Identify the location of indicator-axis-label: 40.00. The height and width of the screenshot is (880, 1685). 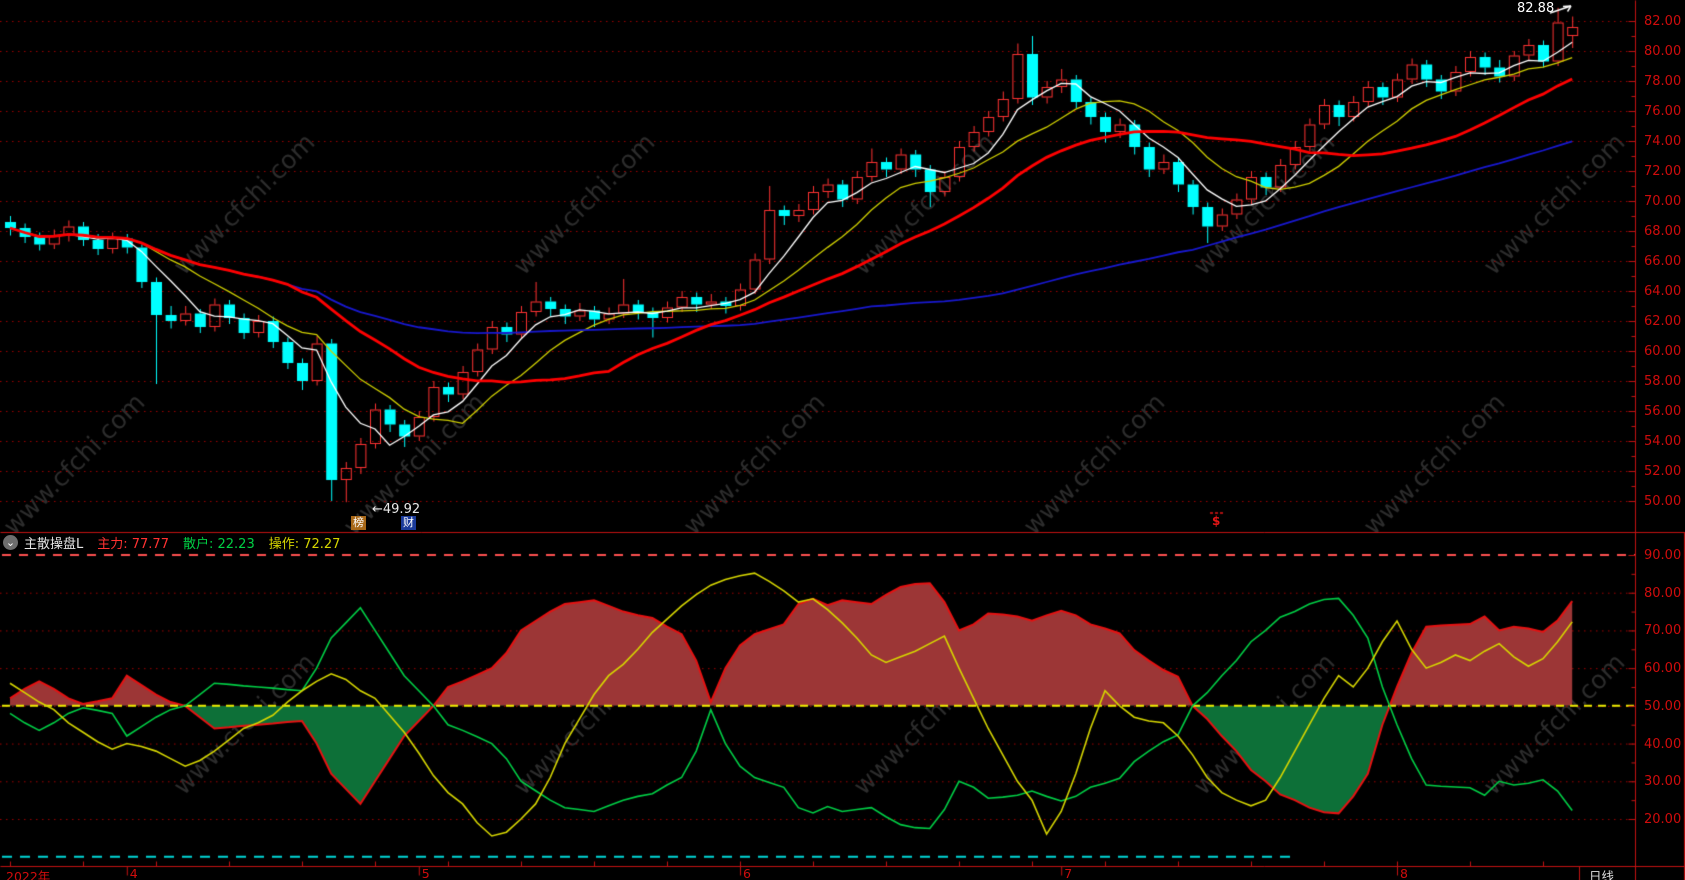
(1663, 744).